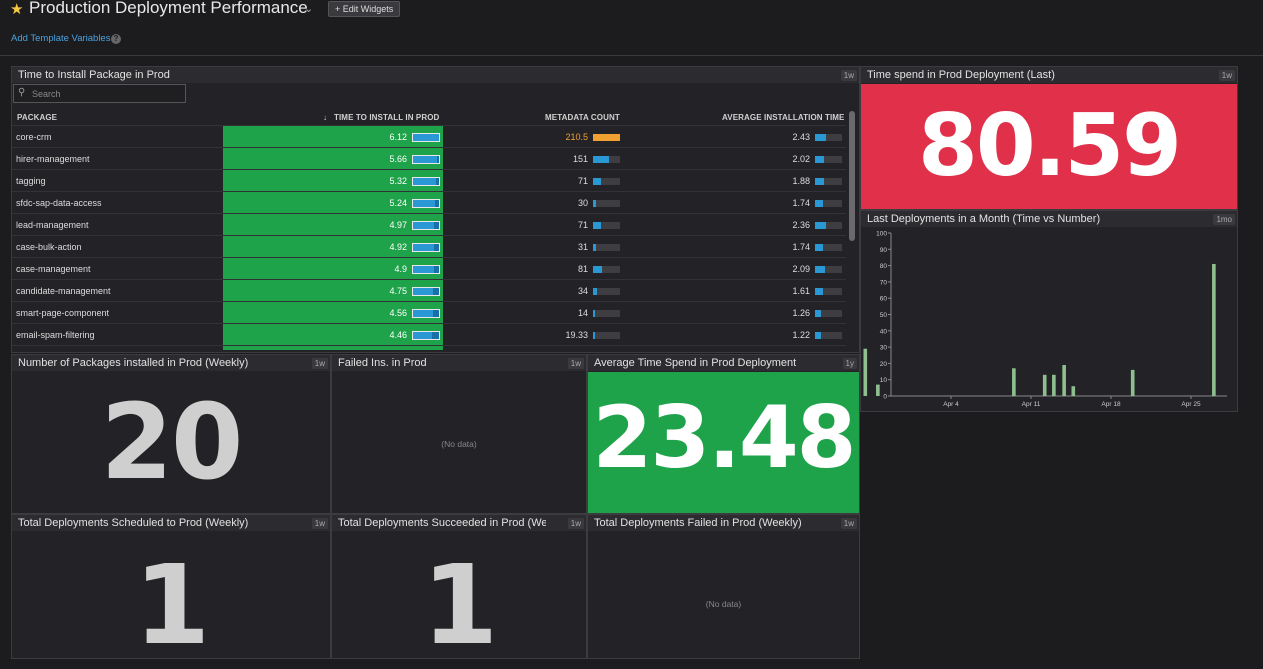  I want to click on time-to-install-cell: 4.46, so click(333, 335).